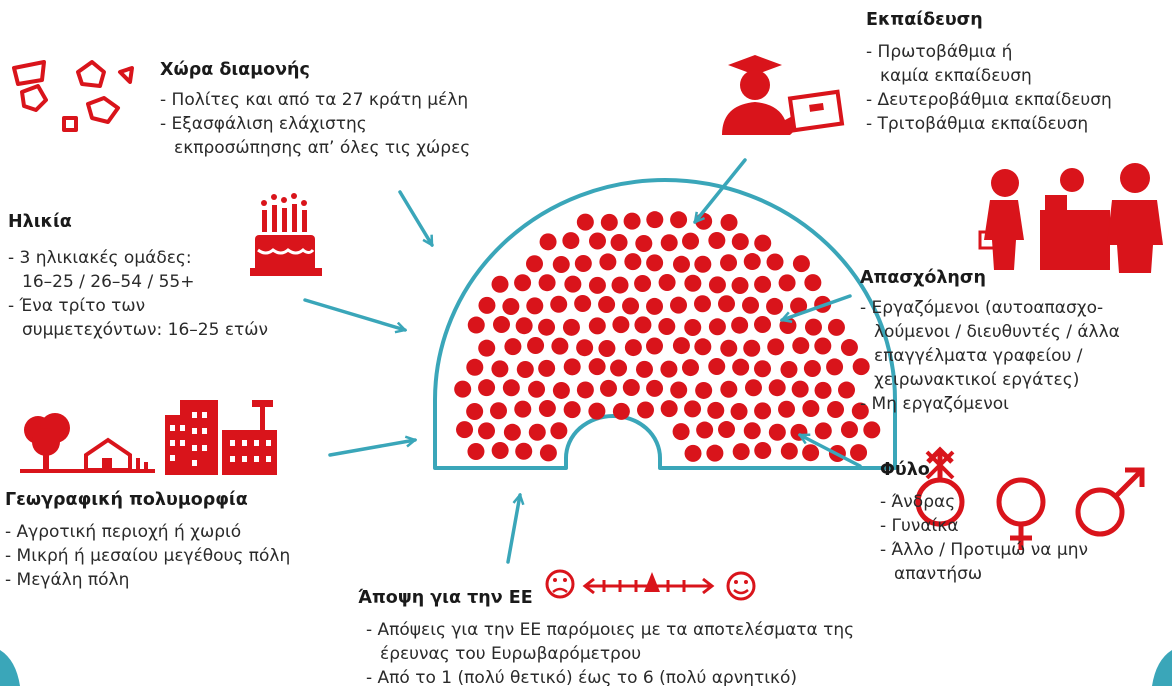 This screenshot has height=690, width=1172. What do you see at coordinates (783, 95) in the screenshot?
I see `education-icon` at bounding box center [783, 95].